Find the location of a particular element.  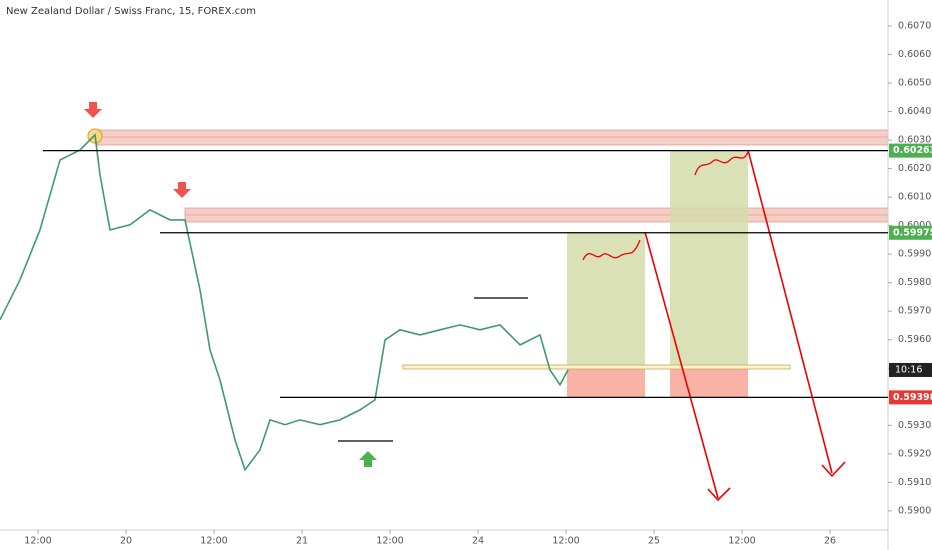

y-tick-label: 0.60700 is located at coordinates (915, 25).